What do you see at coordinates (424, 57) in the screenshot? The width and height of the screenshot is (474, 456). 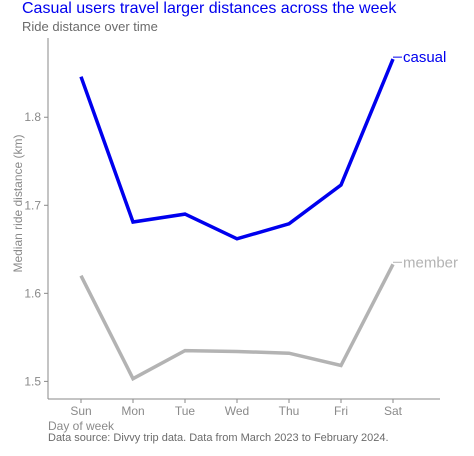 I see `series-label-casual: casual` at bounding box center [424, 57].